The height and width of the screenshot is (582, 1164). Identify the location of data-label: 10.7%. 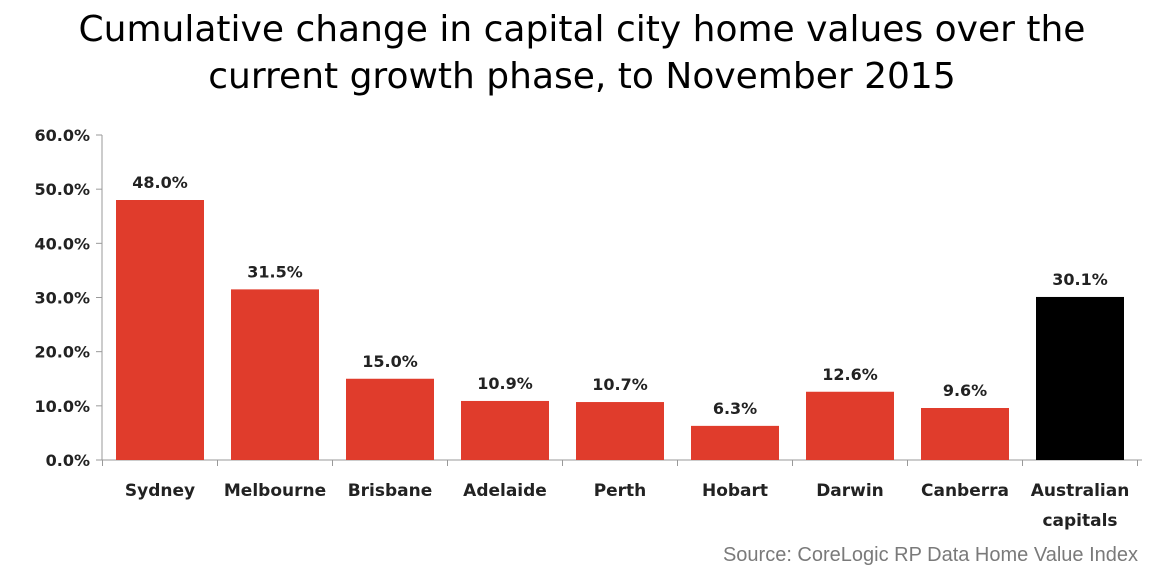
(620, 384).